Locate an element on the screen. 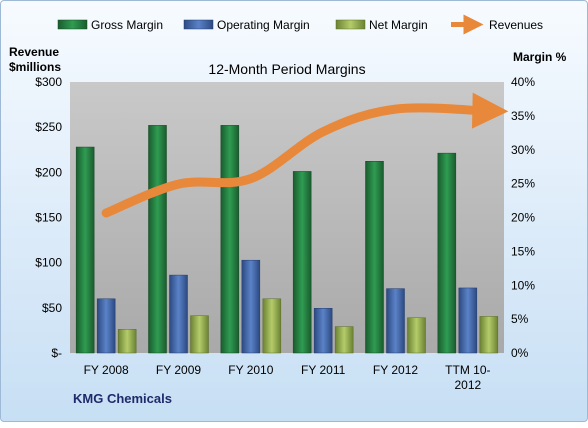  legend-label-gross-margin: Gross Margin is located at coordinates (127, 25).